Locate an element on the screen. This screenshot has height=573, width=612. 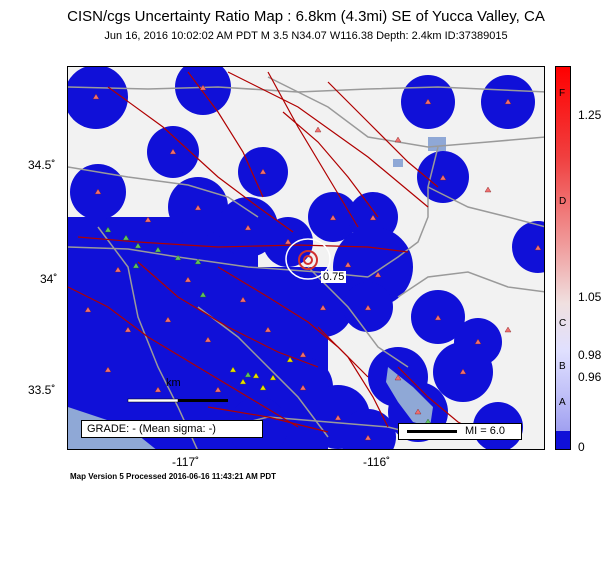
grade-A: A is located at coordinates (562, 402).